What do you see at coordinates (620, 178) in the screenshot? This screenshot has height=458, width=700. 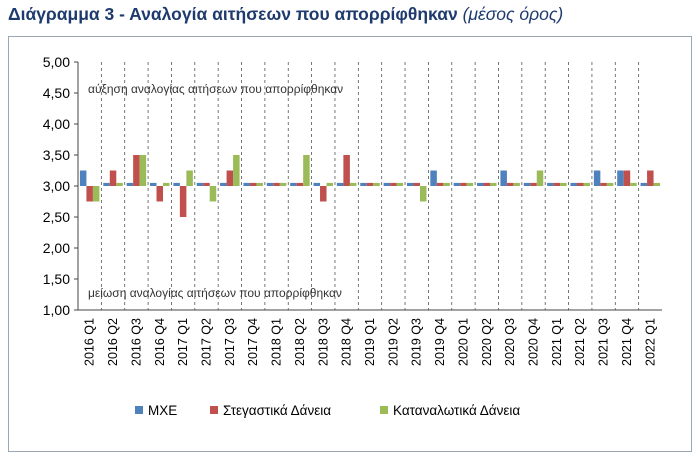 I see `bar-2021-q4-s1` at bounding box center [620, 178].